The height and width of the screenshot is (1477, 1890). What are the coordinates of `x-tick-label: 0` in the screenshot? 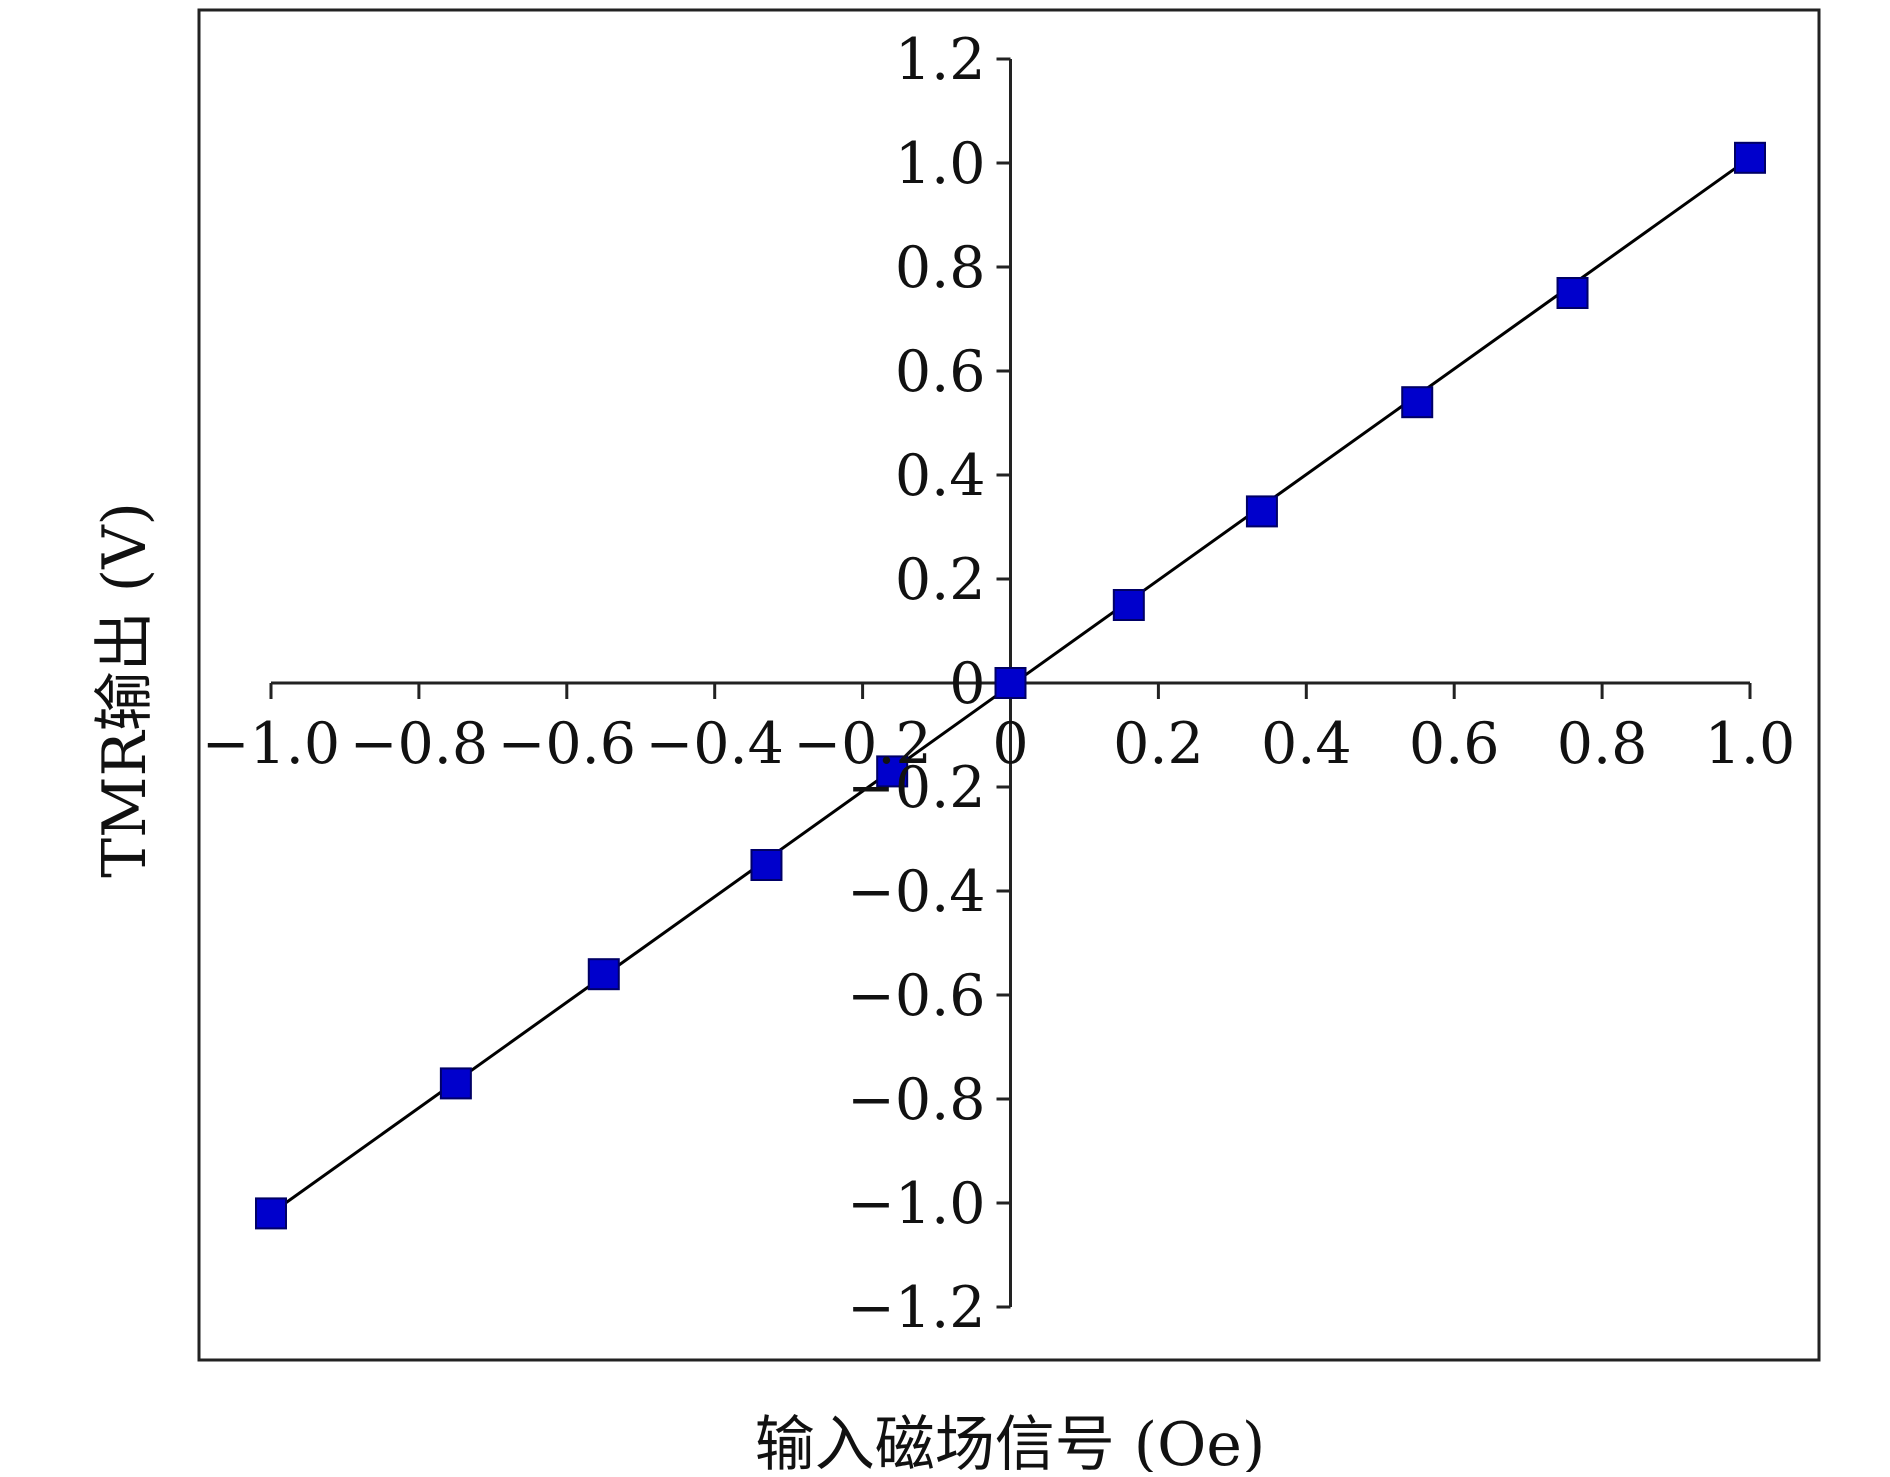 It's located at (1010, 744).